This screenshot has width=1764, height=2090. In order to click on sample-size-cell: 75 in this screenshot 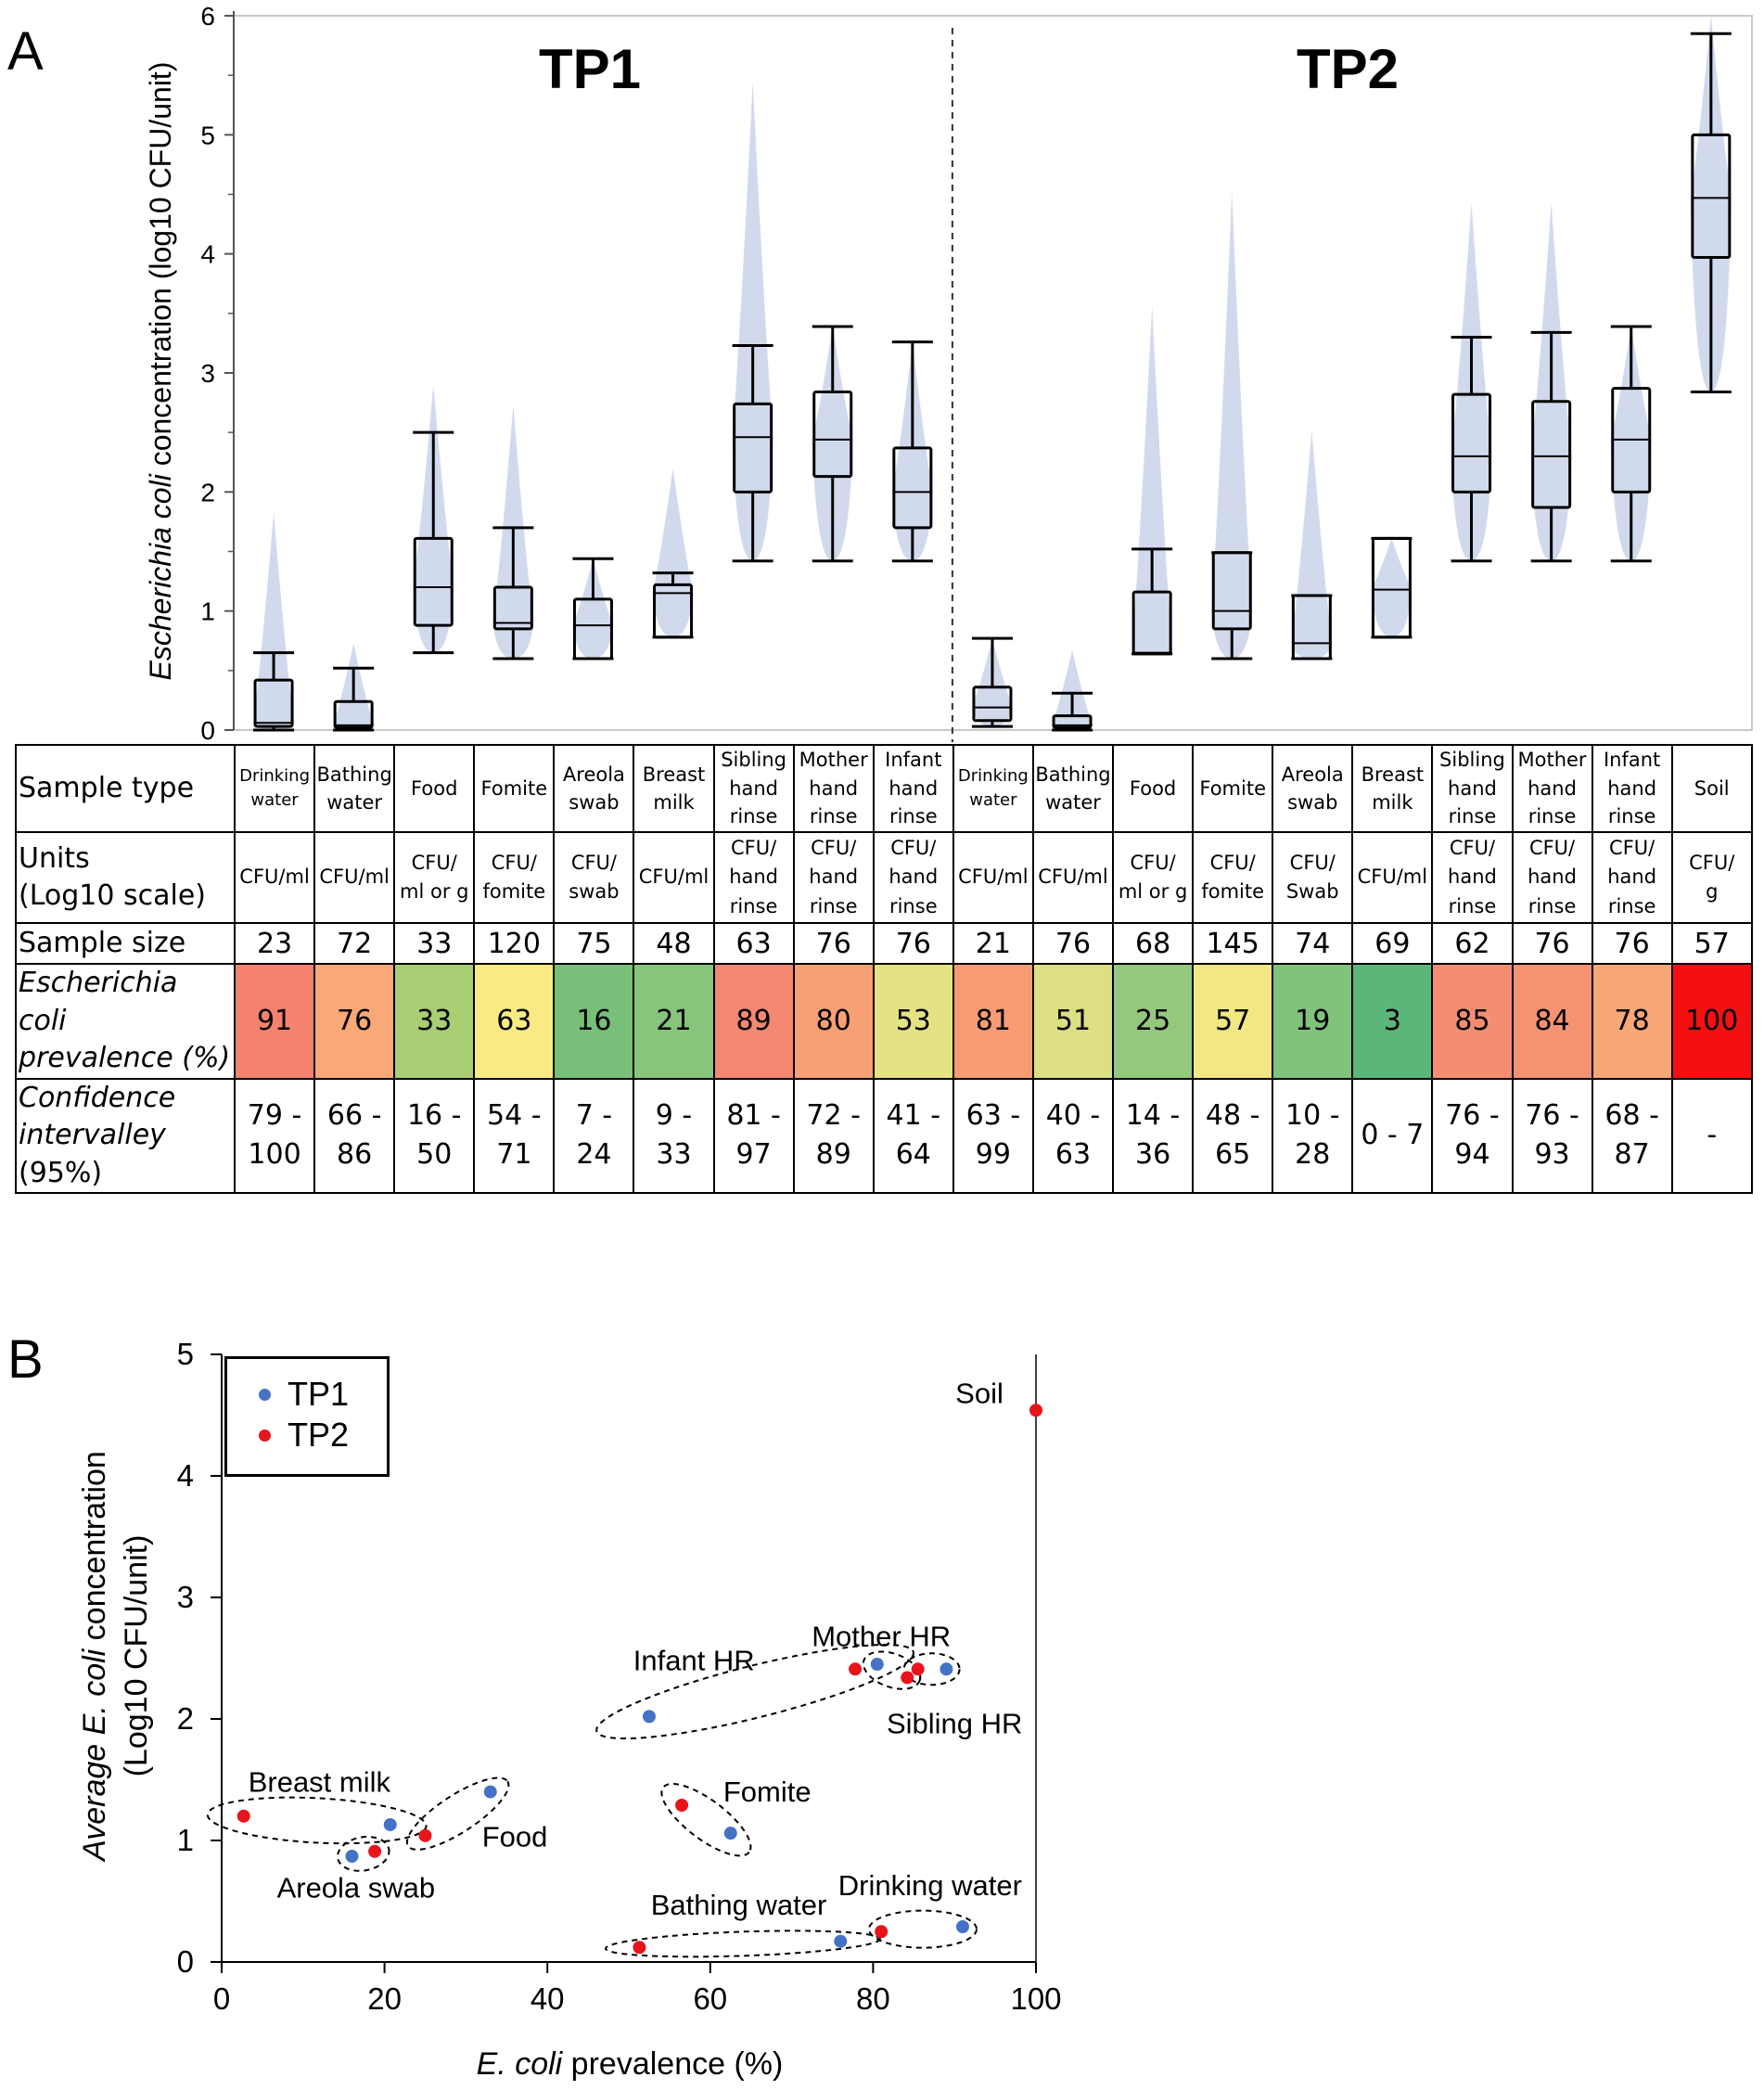, I will do `click(594, 943)`.